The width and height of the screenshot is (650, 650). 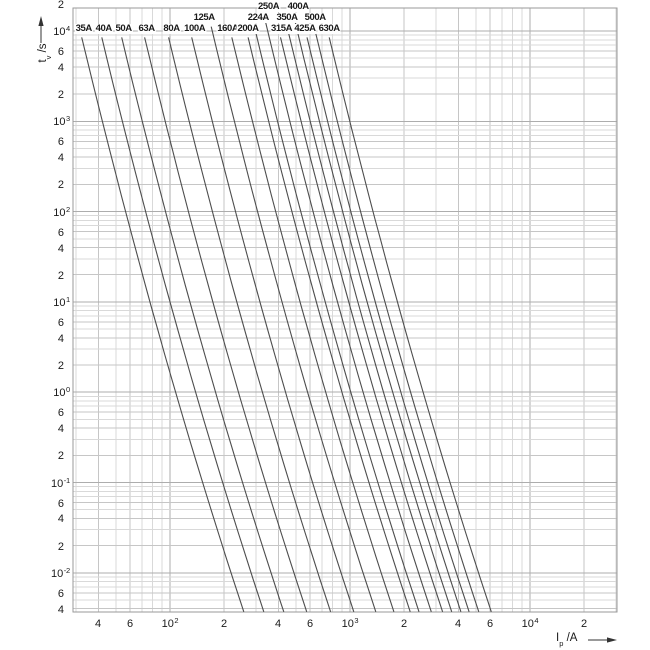 I want to click on curve-label-200A: 200A, so click(x=248, y=28).